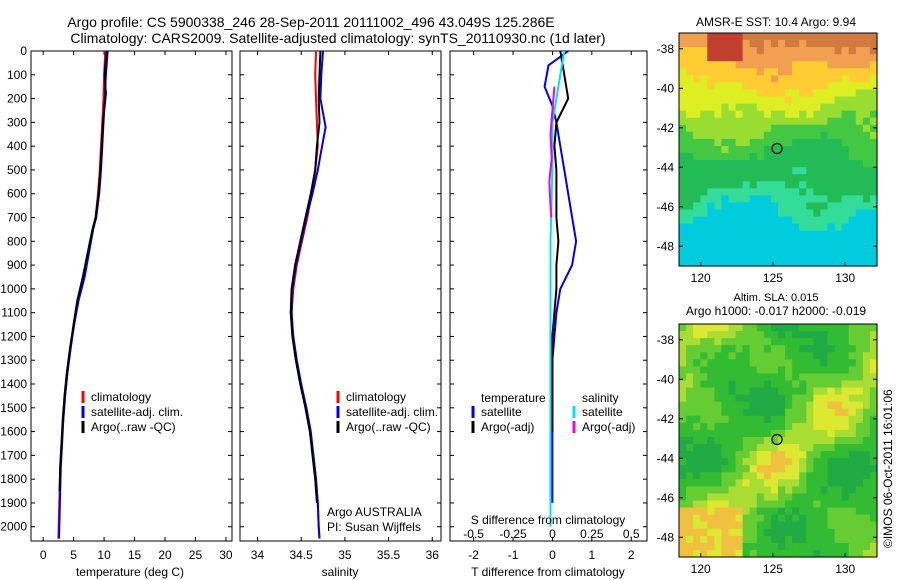 Image resolution: width=900 pixels, height=580 pixels. Describe the element at coordinates (631, 555) in the screenshot. I see `x-tick-label: 2` at that location.